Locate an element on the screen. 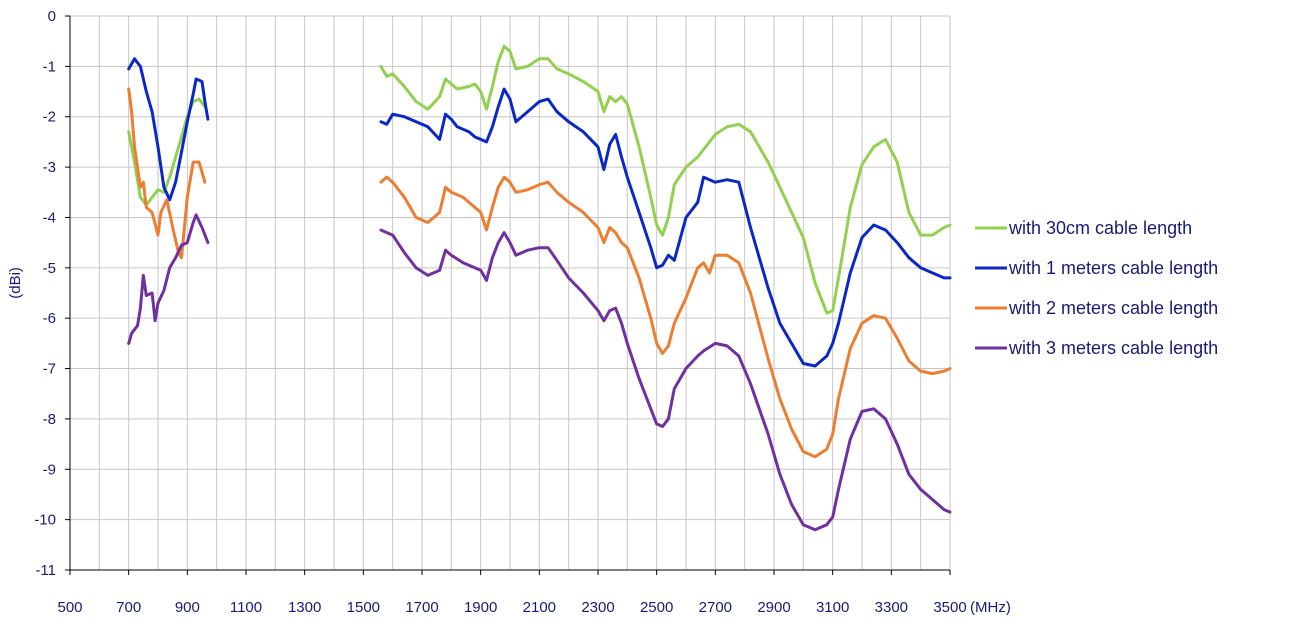 This screenshot has height=618, width=1303. x-axis-label: (MHz) is located at coordinates (990, 607).